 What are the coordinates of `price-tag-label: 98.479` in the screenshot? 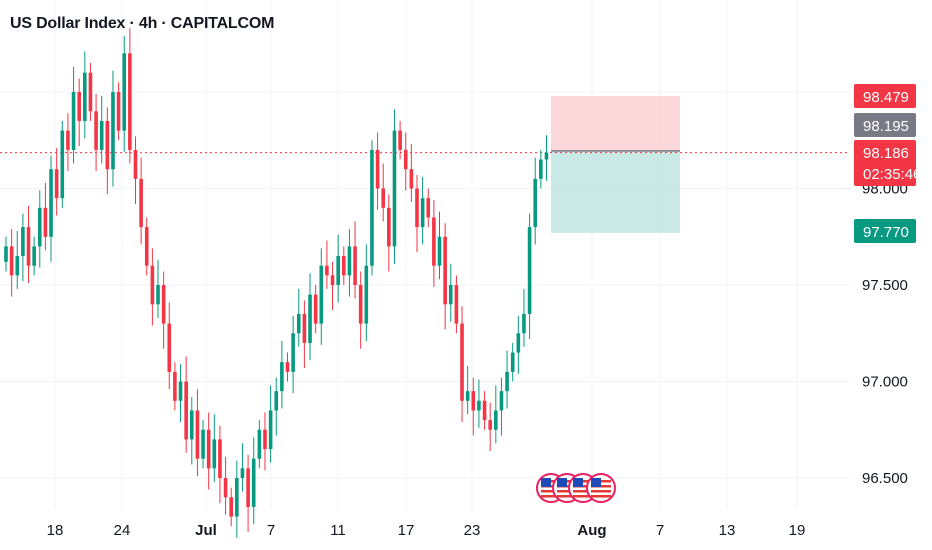 It's located at (886, 97).